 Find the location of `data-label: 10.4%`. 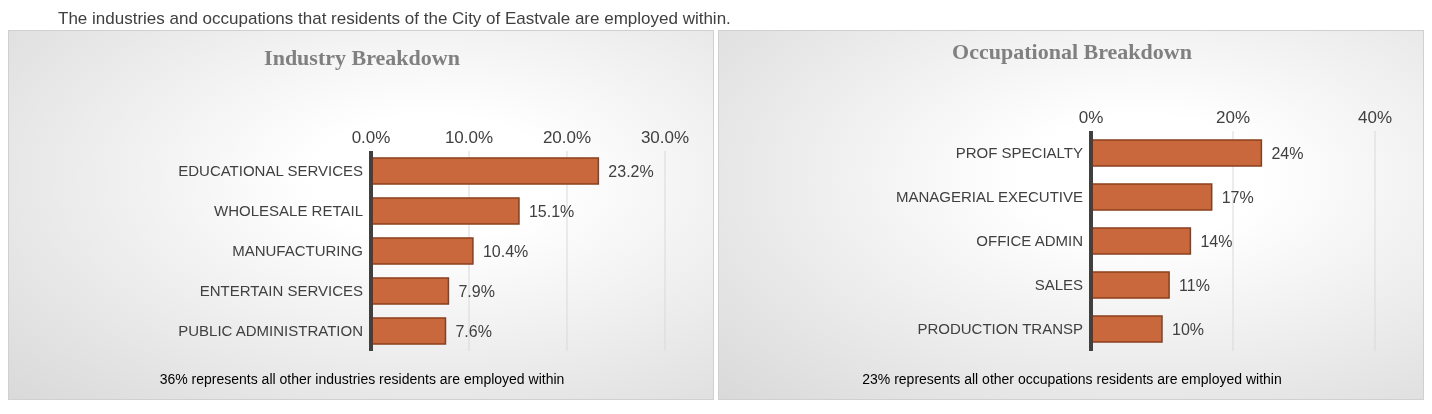

data-label: 10.4% is located at coordinates (505, 251).